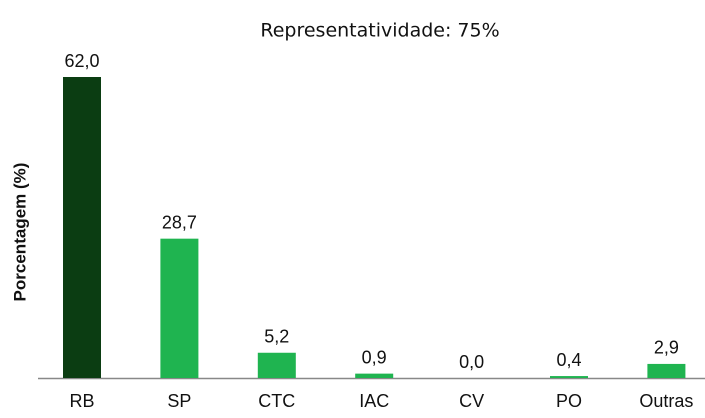 This screenshot has height=418, width=705. What do you see at coordinates (666, 401) in the screenshot?
I see `x-tick-label: Outras` at bounding box center [666, 401].